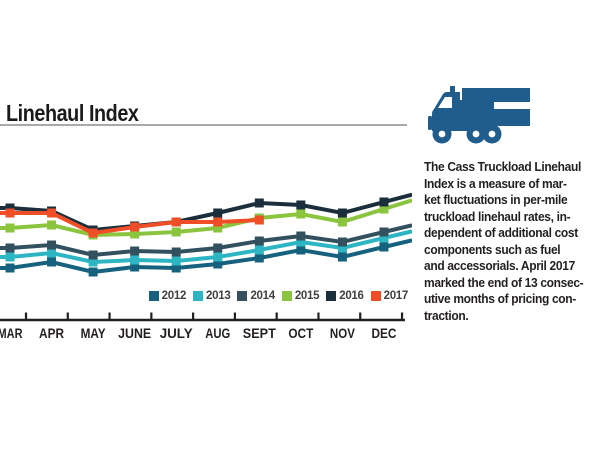 This screenshot has width=600, height=450. Describe the element at coordinates (217, 333) in the screenshot. I see `x-axis-label-aug: AUG` at that location.